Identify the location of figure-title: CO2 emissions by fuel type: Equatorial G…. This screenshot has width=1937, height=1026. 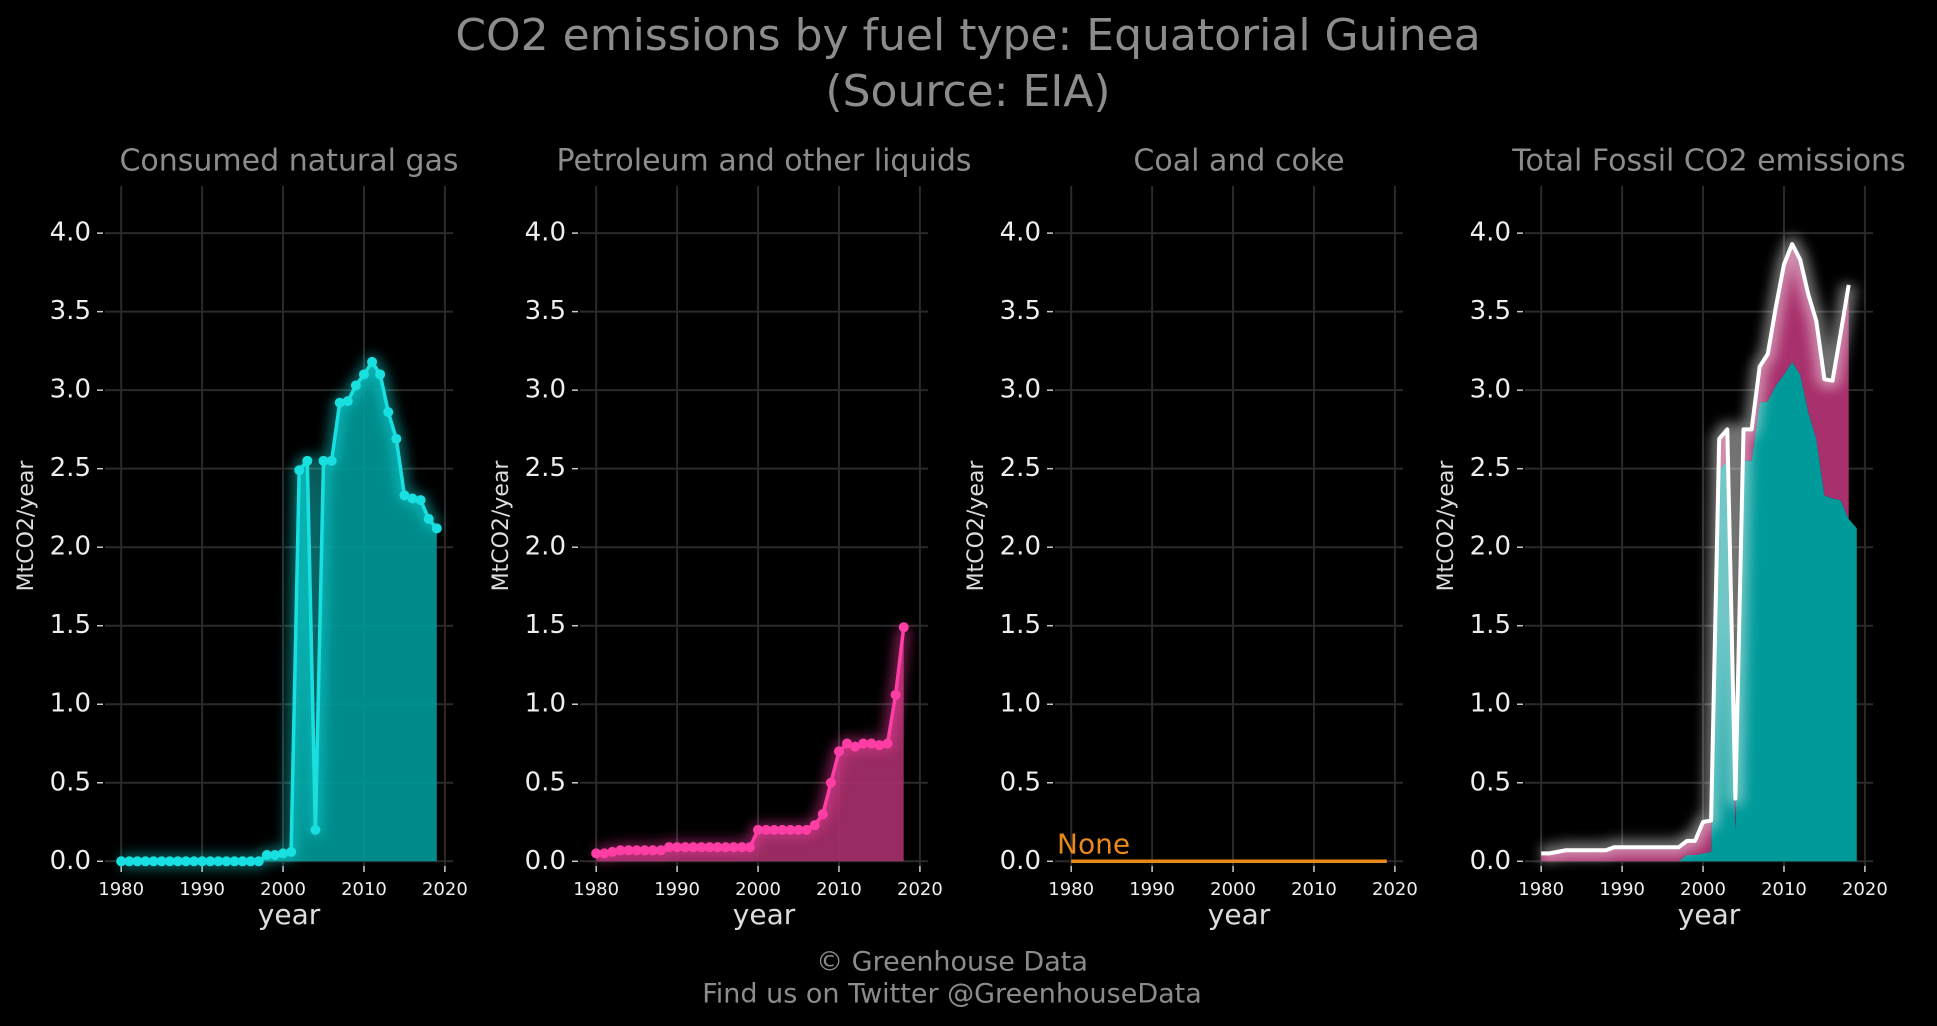
(967, 35).